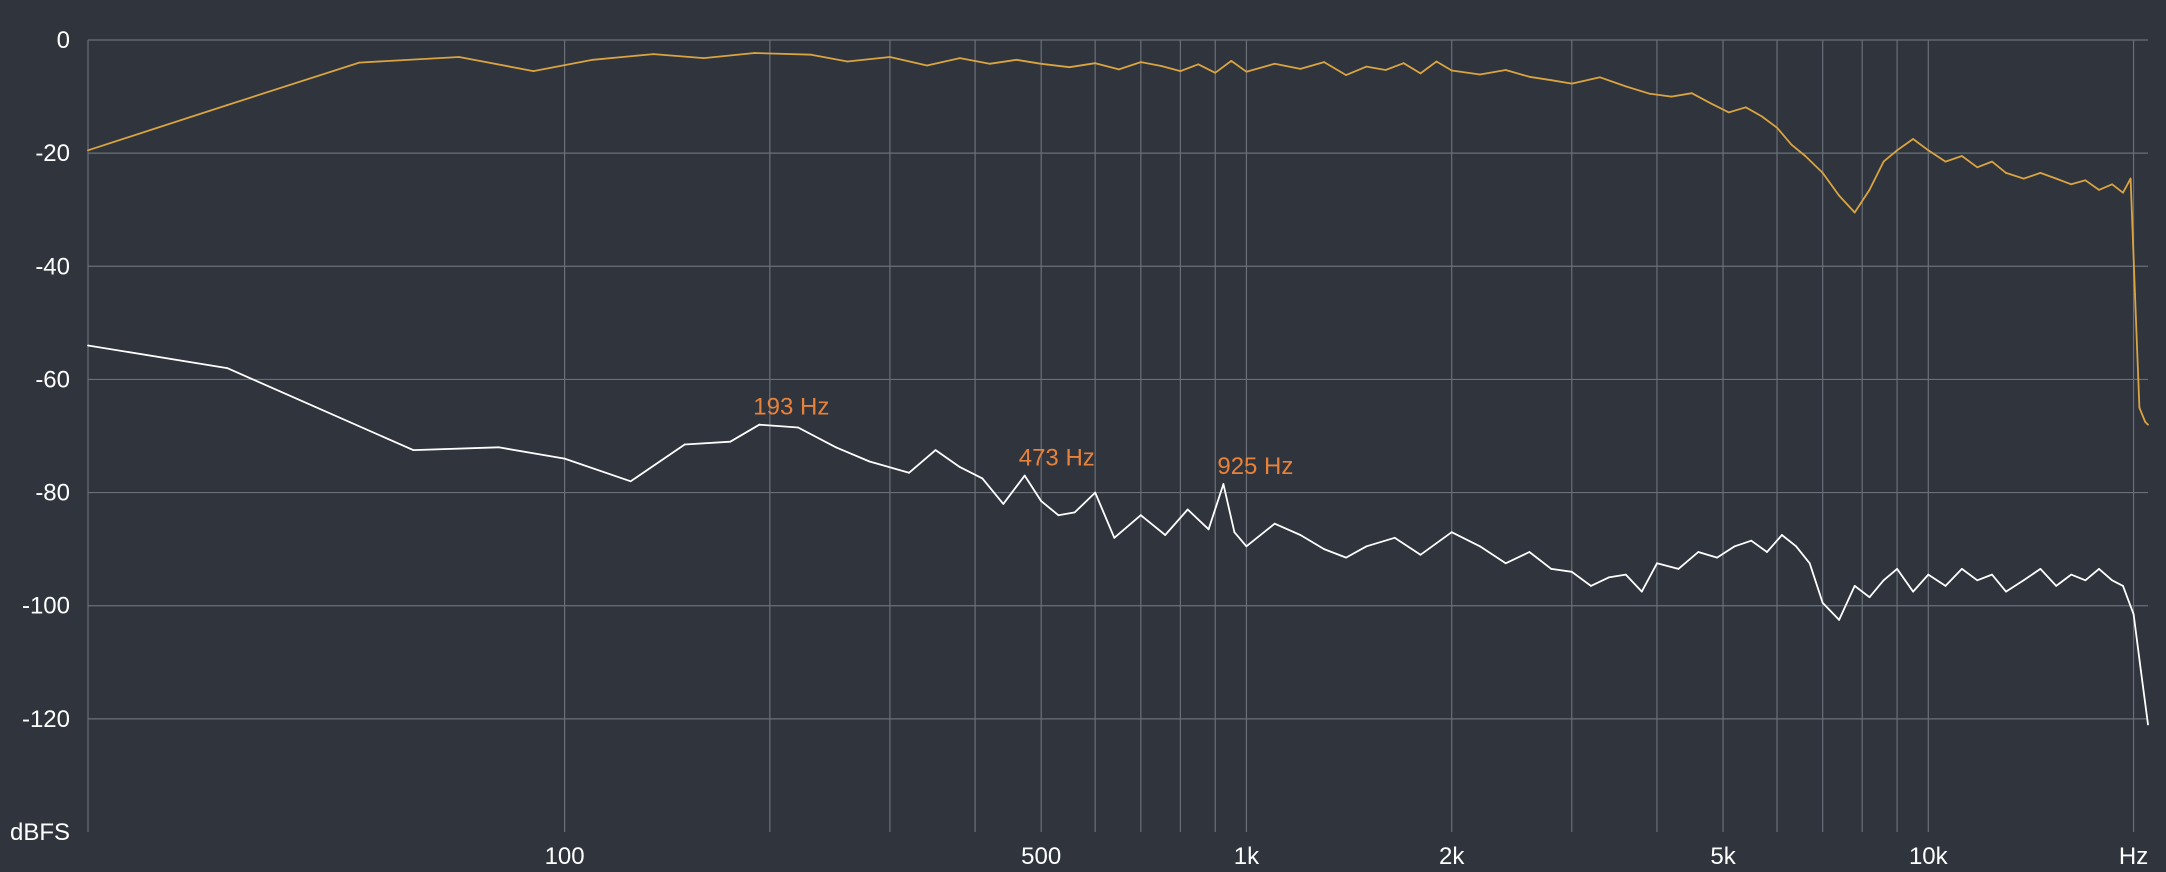 This screenshot has width=2166, height=872. I want to click on x-tick-label: 100, so click(565, 856).